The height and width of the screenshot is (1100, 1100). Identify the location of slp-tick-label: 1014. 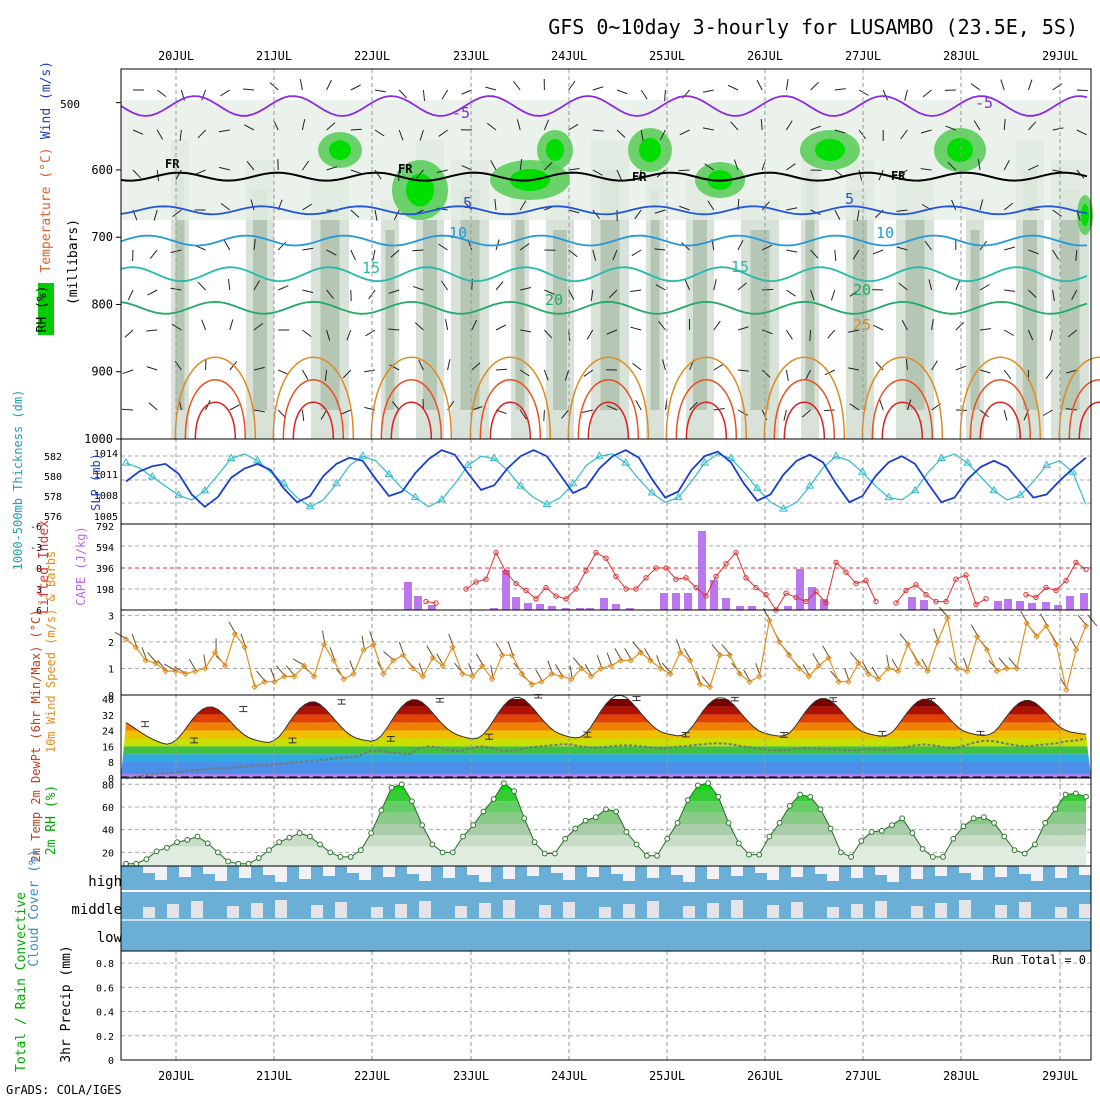
(106, 454).